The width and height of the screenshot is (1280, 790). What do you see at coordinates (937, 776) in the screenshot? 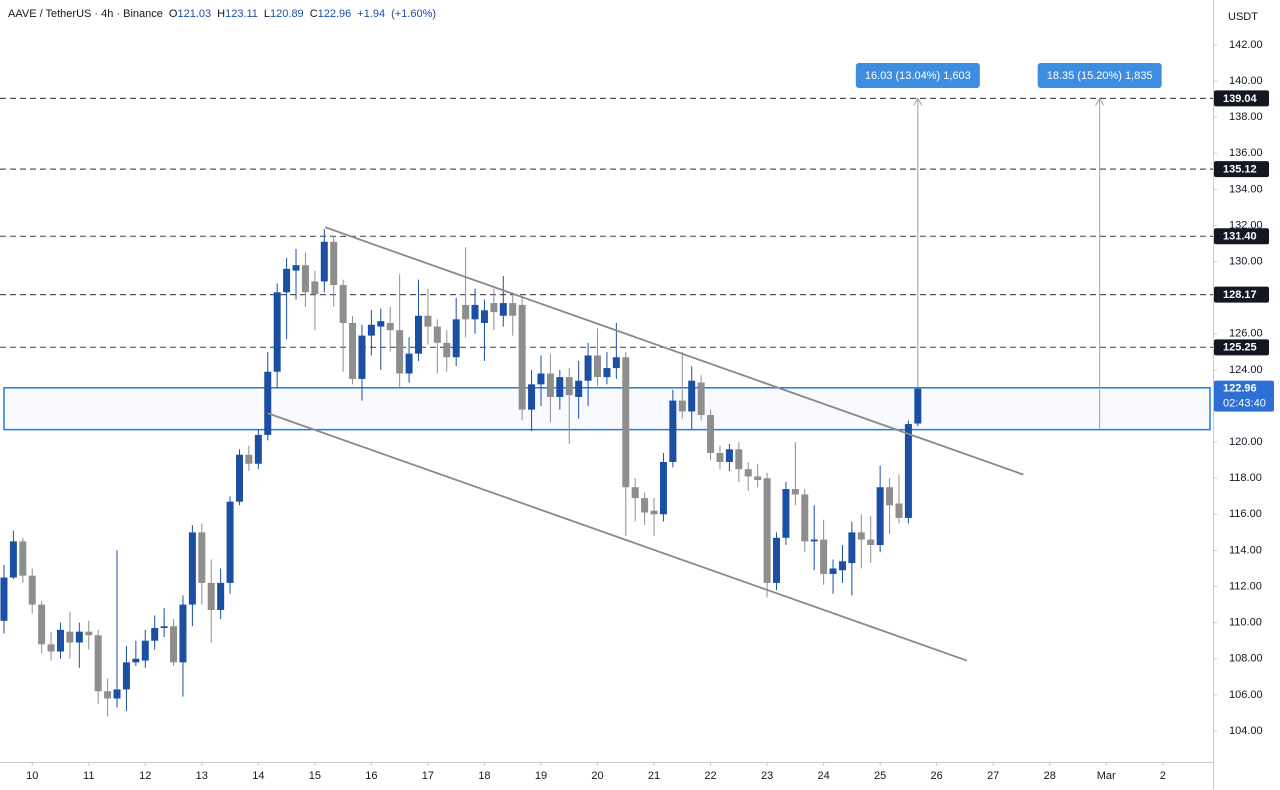
I see `x-tick-label: 26` at bounding box center [937, 776].